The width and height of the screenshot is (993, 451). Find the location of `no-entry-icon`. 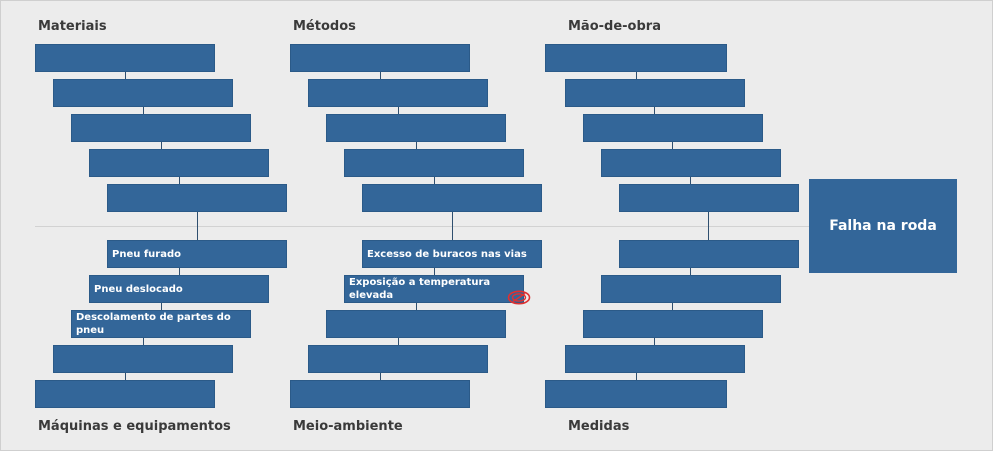

no-entry-icon is located at coordinates (519, 297).